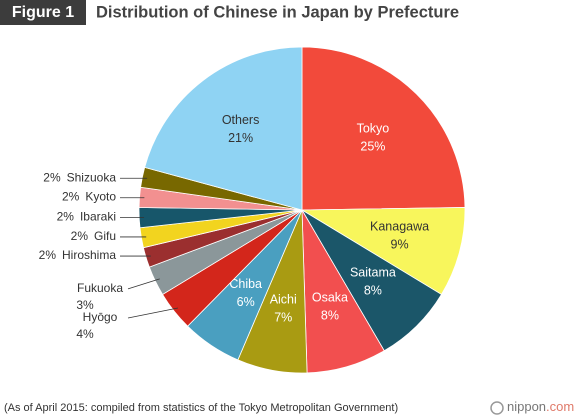 The image size is (584, 420). What do you see at coordinates (85, 305) in the screenshot?
I see `slice-value: 3%` at bounding box center [85, 305].